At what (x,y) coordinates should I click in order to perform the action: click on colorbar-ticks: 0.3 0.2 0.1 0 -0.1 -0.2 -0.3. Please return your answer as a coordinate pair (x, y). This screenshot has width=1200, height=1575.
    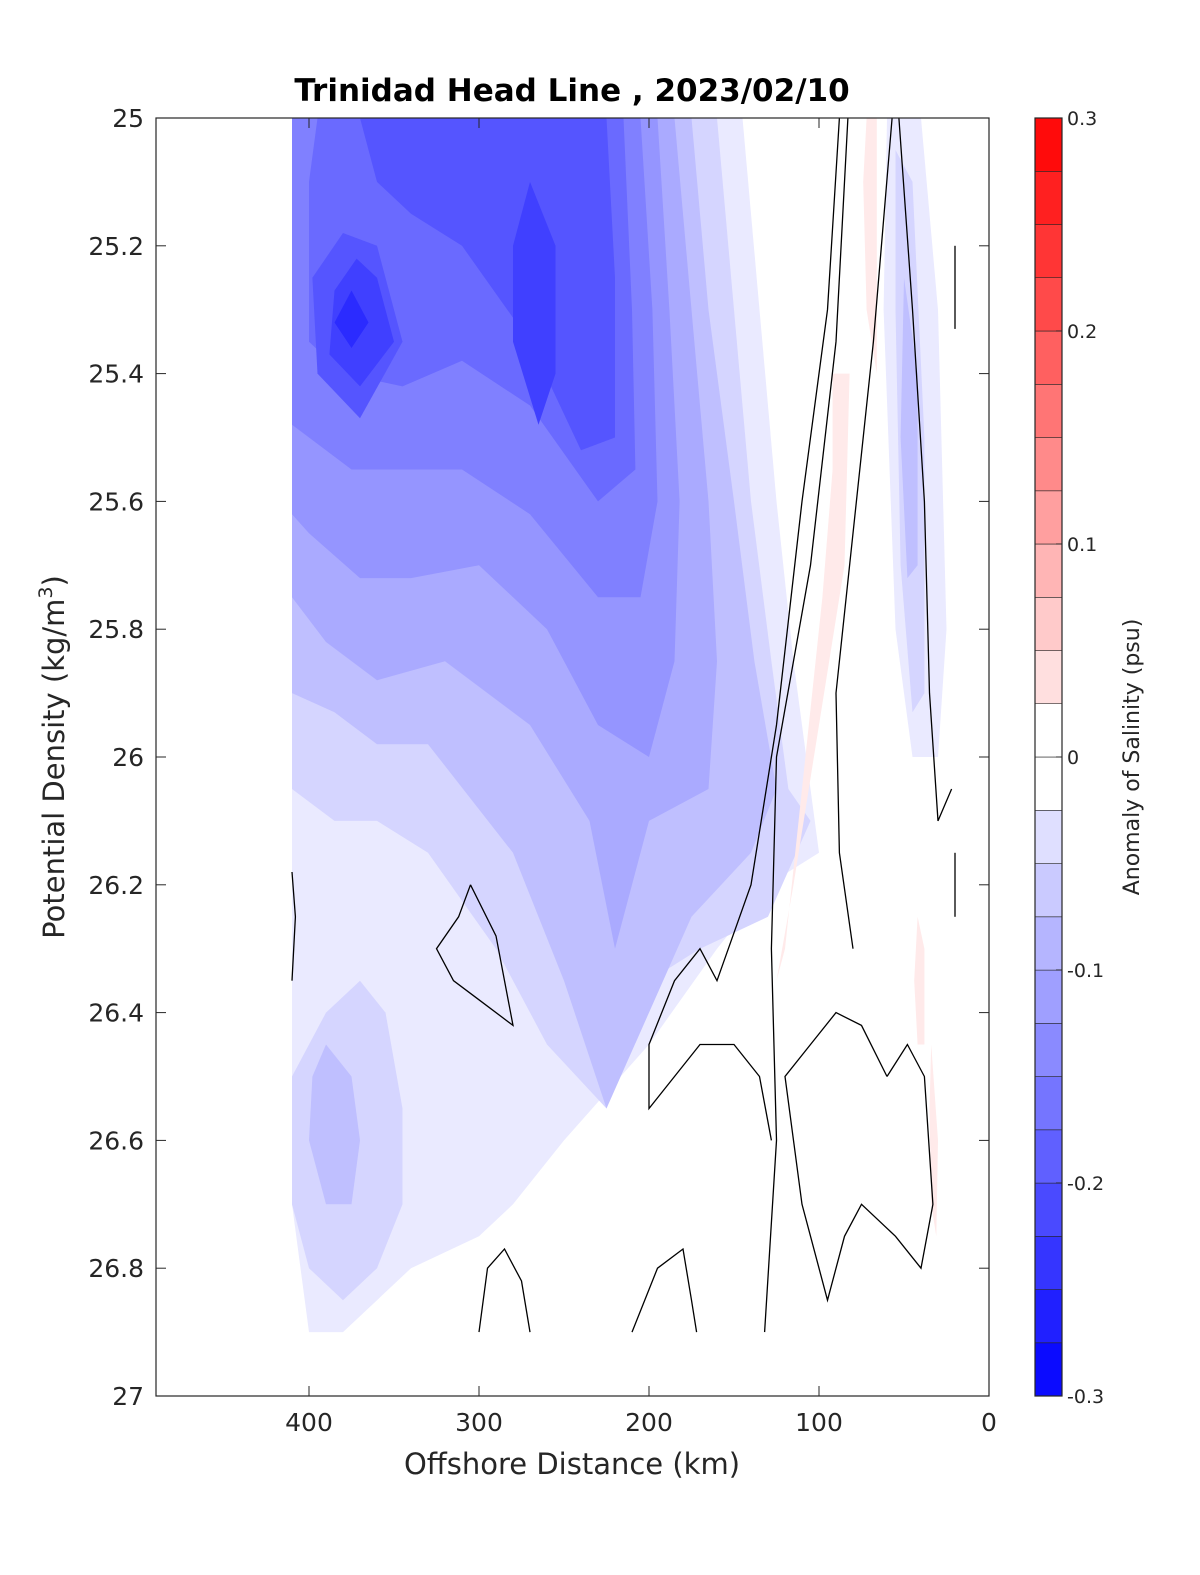
    Looking at the image, I should click on (1080, 758).